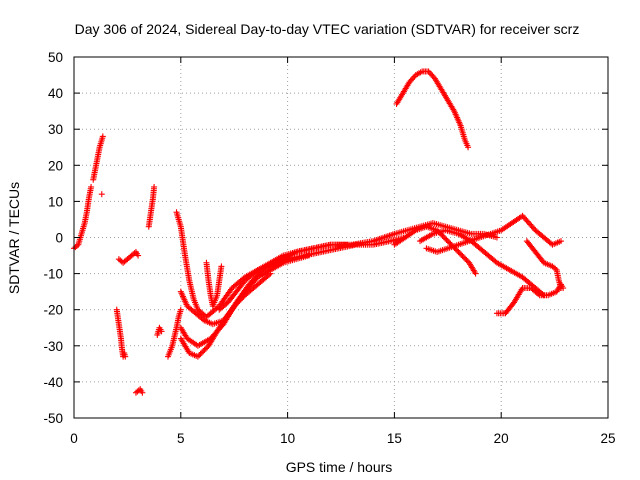  I want to click on series-arc-h, so click(159, 331).